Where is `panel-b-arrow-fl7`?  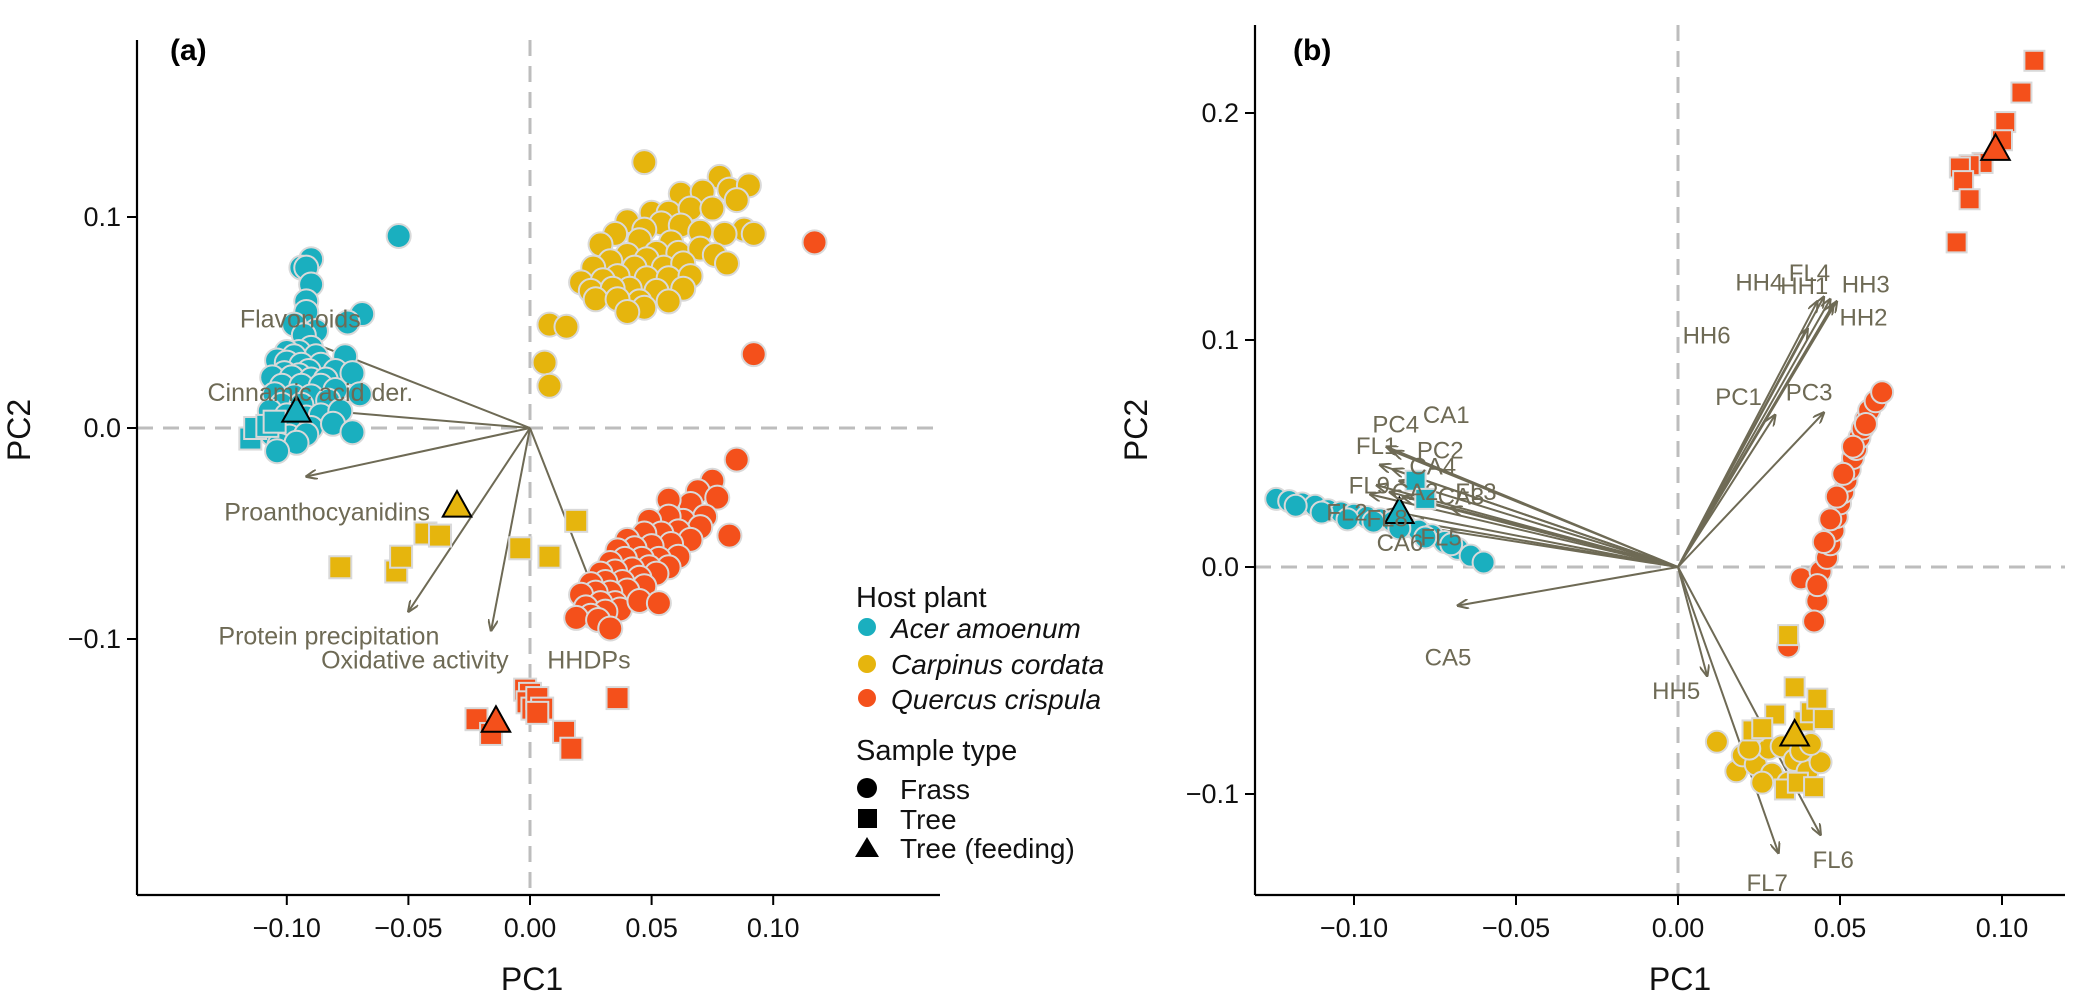 panel-b-arrow-fl7 is located at coordinates (1727, 709).